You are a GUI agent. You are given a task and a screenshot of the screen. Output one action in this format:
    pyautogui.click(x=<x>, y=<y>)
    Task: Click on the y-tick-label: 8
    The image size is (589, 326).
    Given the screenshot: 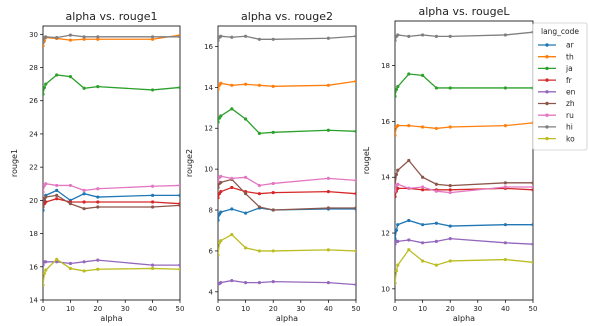 What is the action you would take?
    pyautogui.click(x=211, y=211)
    